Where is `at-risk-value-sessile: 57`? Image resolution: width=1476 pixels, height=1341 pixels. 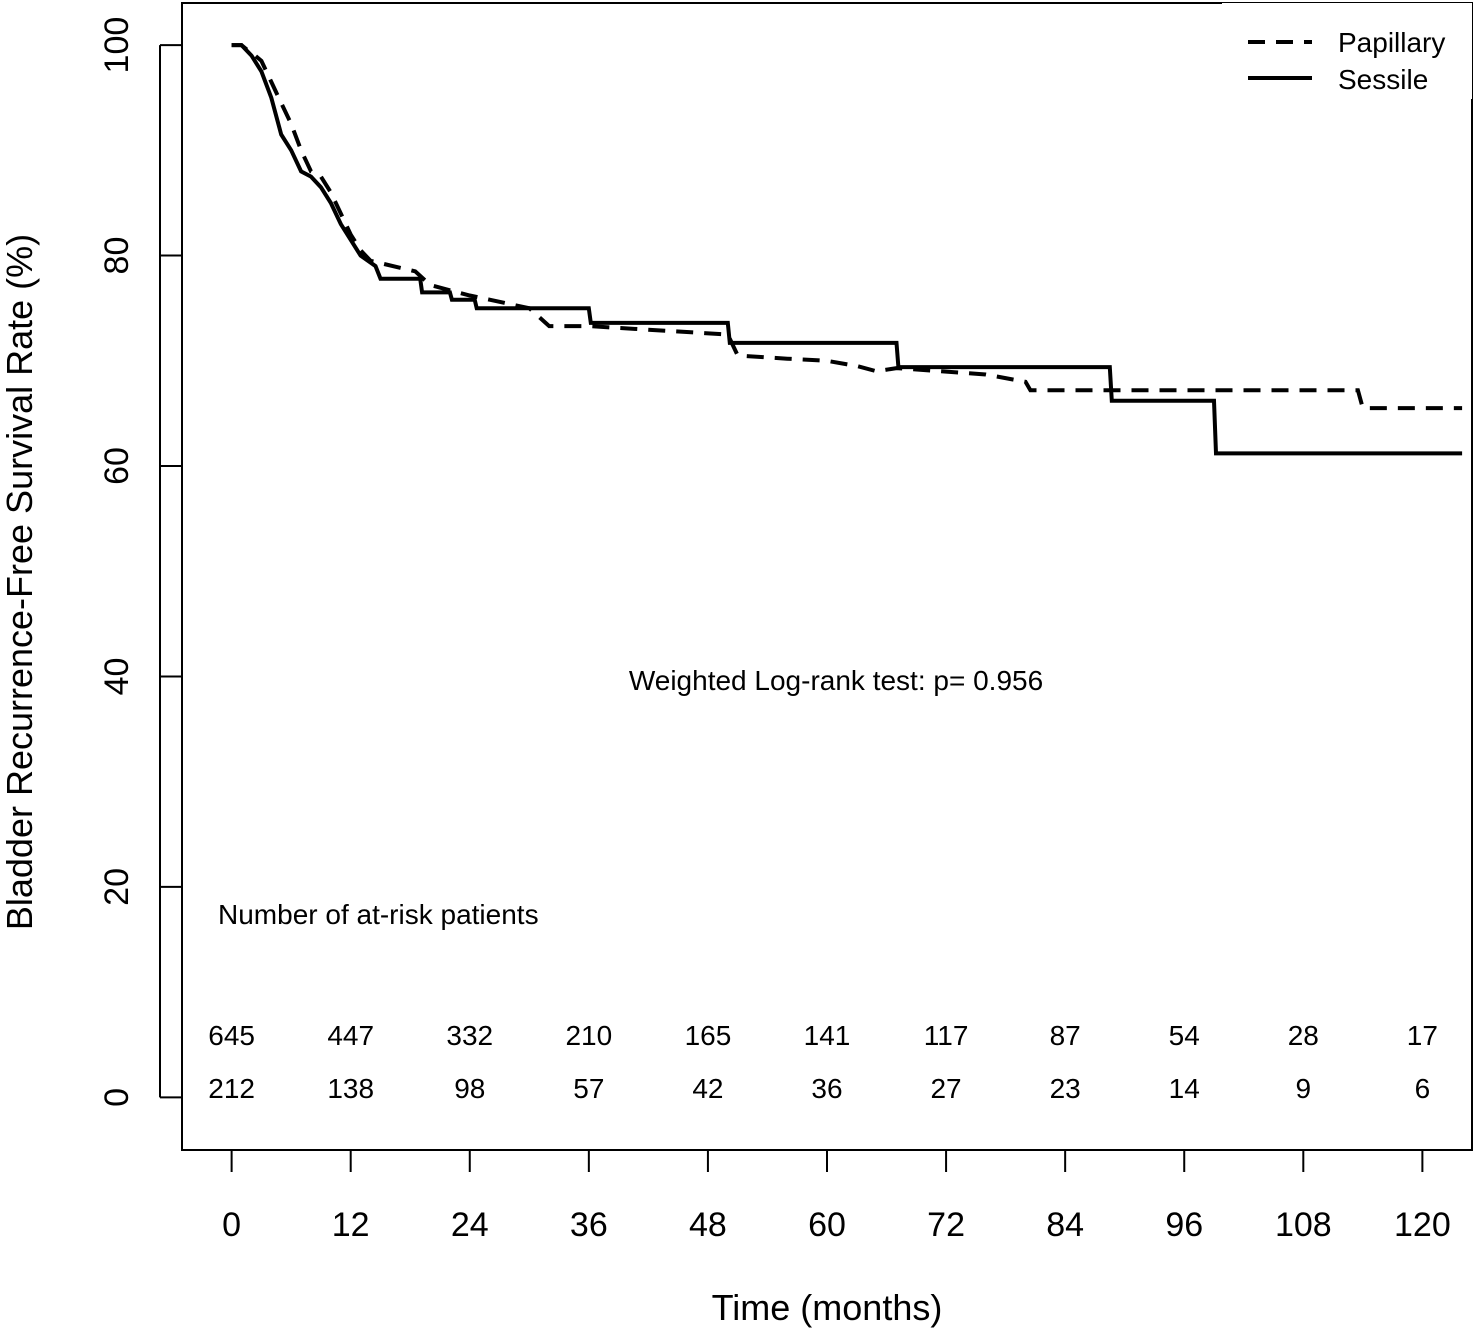
at-risk-value-sessile: 57 is located at coordinates (588, 1088).